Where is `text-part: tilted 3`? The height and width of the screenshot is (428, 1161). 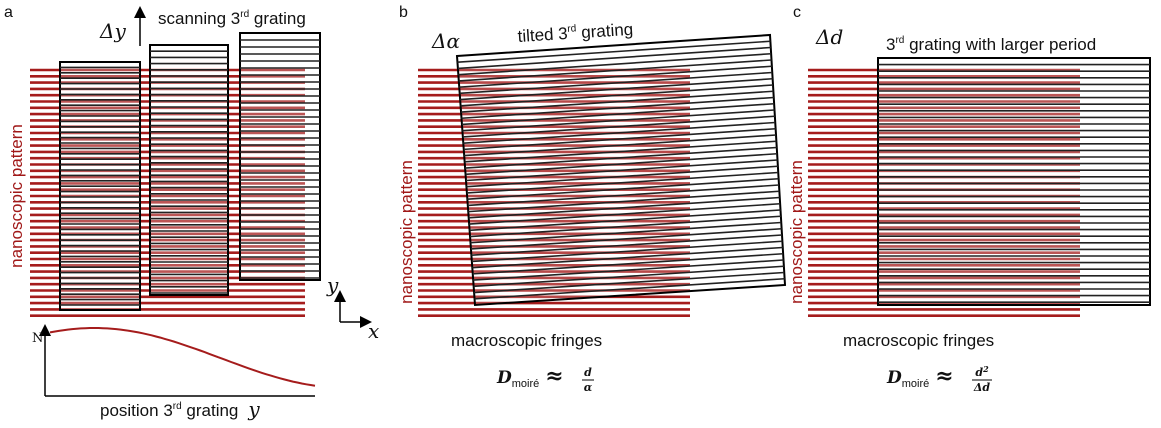 text-part: tilted 3 is located at coordinates (542, 35).